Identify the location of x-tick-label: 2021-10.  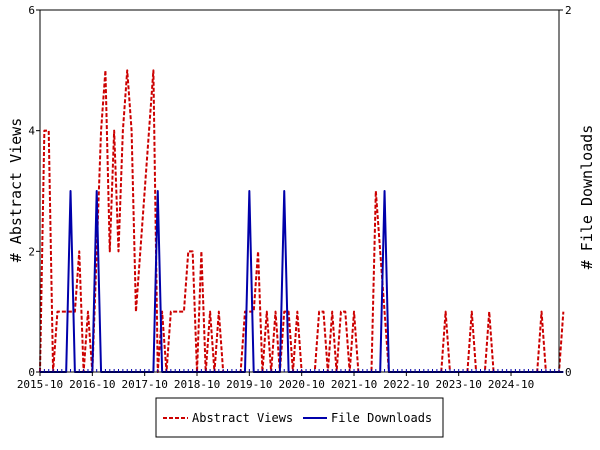
(354, 384).